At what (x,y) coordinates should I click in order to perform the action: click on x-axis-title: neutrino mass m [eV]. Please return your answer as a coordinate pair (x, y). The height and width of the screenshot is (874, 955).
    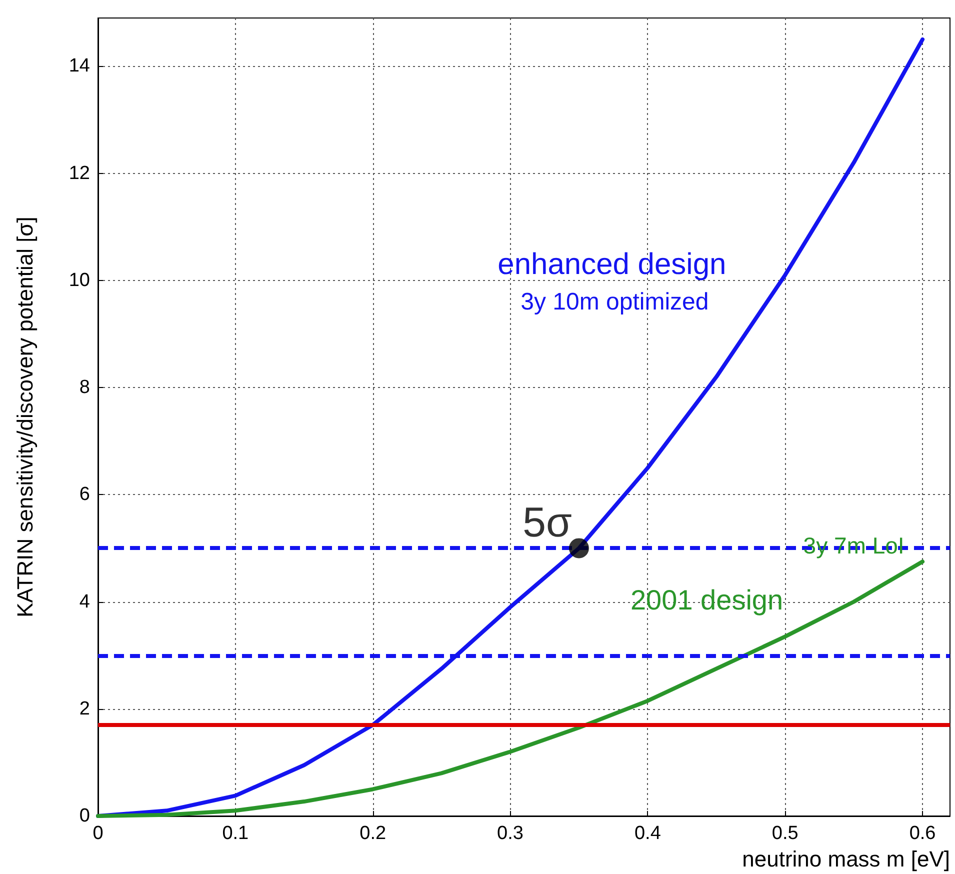
    Looking at the image, I should click on (846, 859).